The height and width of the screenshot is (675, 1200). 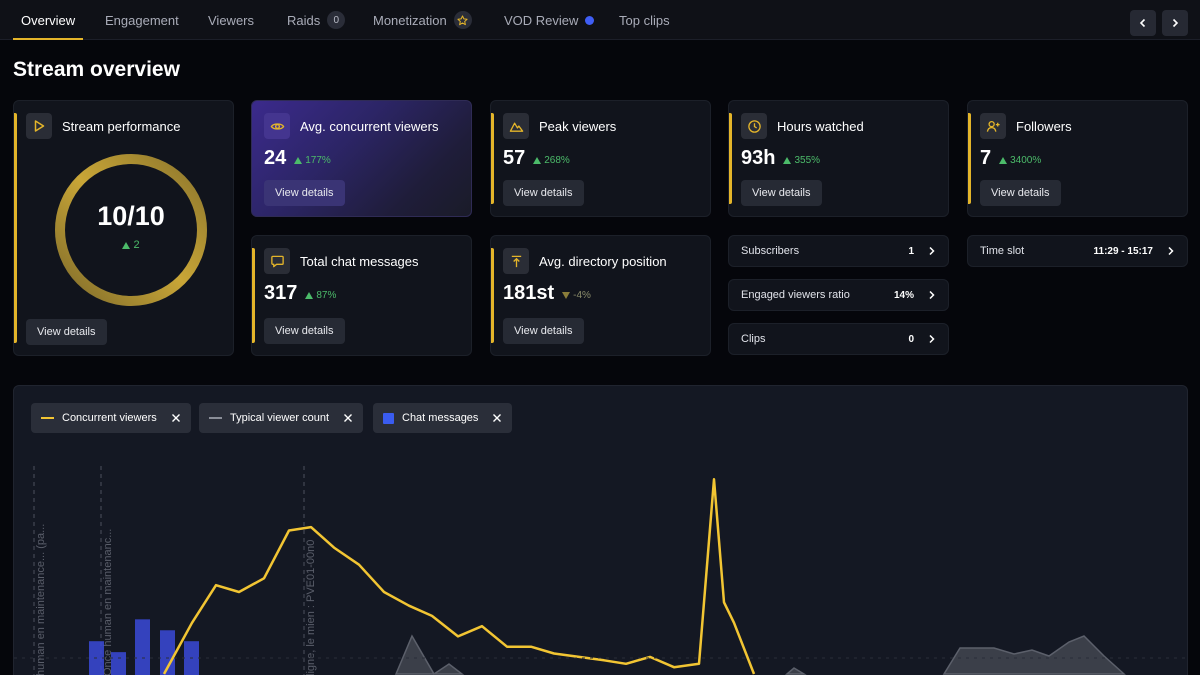 What do you see at coordinates (1077, 251) in the screenshot?
I see `time-slot-row: Time slot 11:29 - 15:17` at bounding box center [1077, 251].